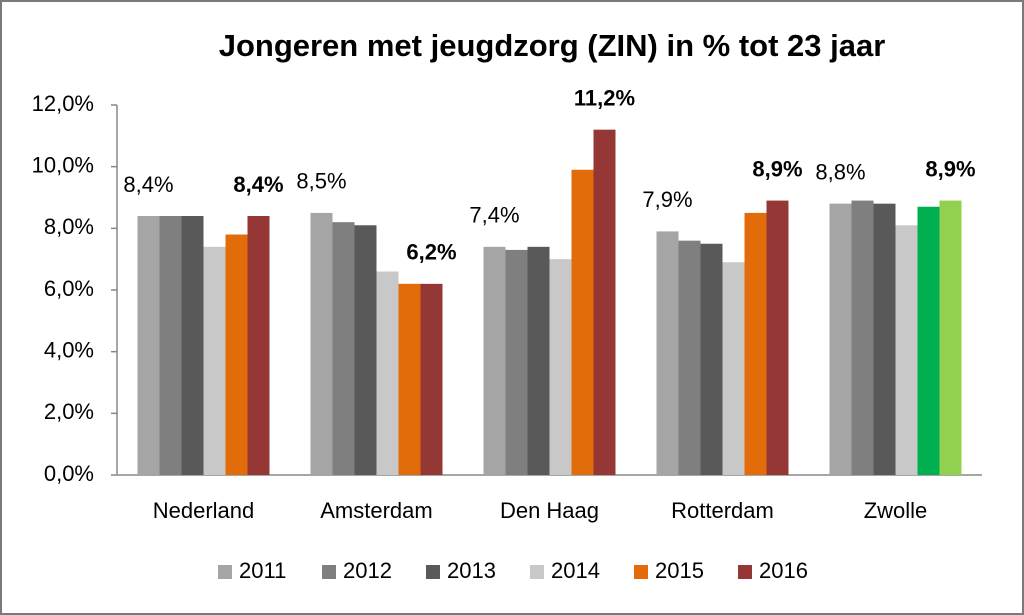 This screenshot has height=615, width=1024. Describe the element at coordinates (69, 473) in the screenshot. I see `y-tick-label: 0,0%` at that location.